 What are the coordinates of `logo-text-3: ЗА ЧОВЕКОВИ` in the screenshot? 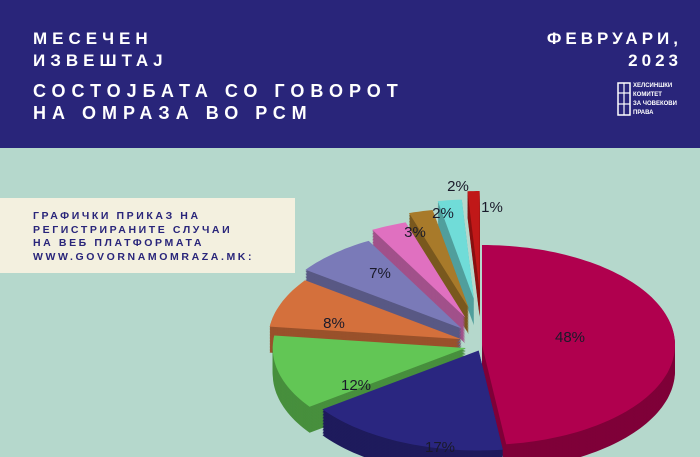 It's located at (655, 104).